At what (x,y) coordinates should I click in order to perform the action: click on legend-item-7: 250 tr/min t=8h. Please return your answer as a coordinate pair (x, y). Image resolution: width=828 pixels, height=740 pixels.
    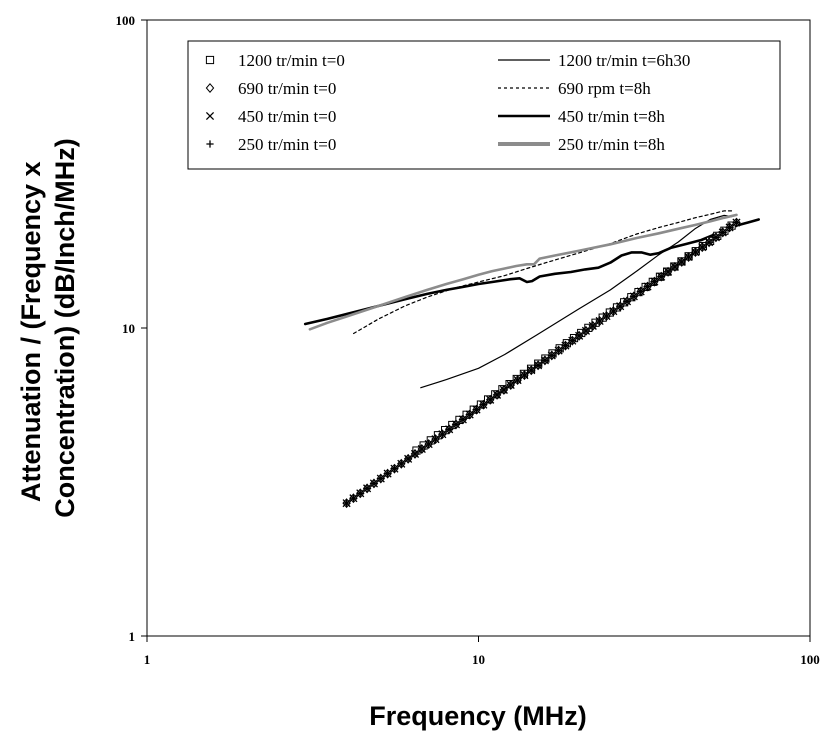
    Looking at the image, I should click on (581, 144).